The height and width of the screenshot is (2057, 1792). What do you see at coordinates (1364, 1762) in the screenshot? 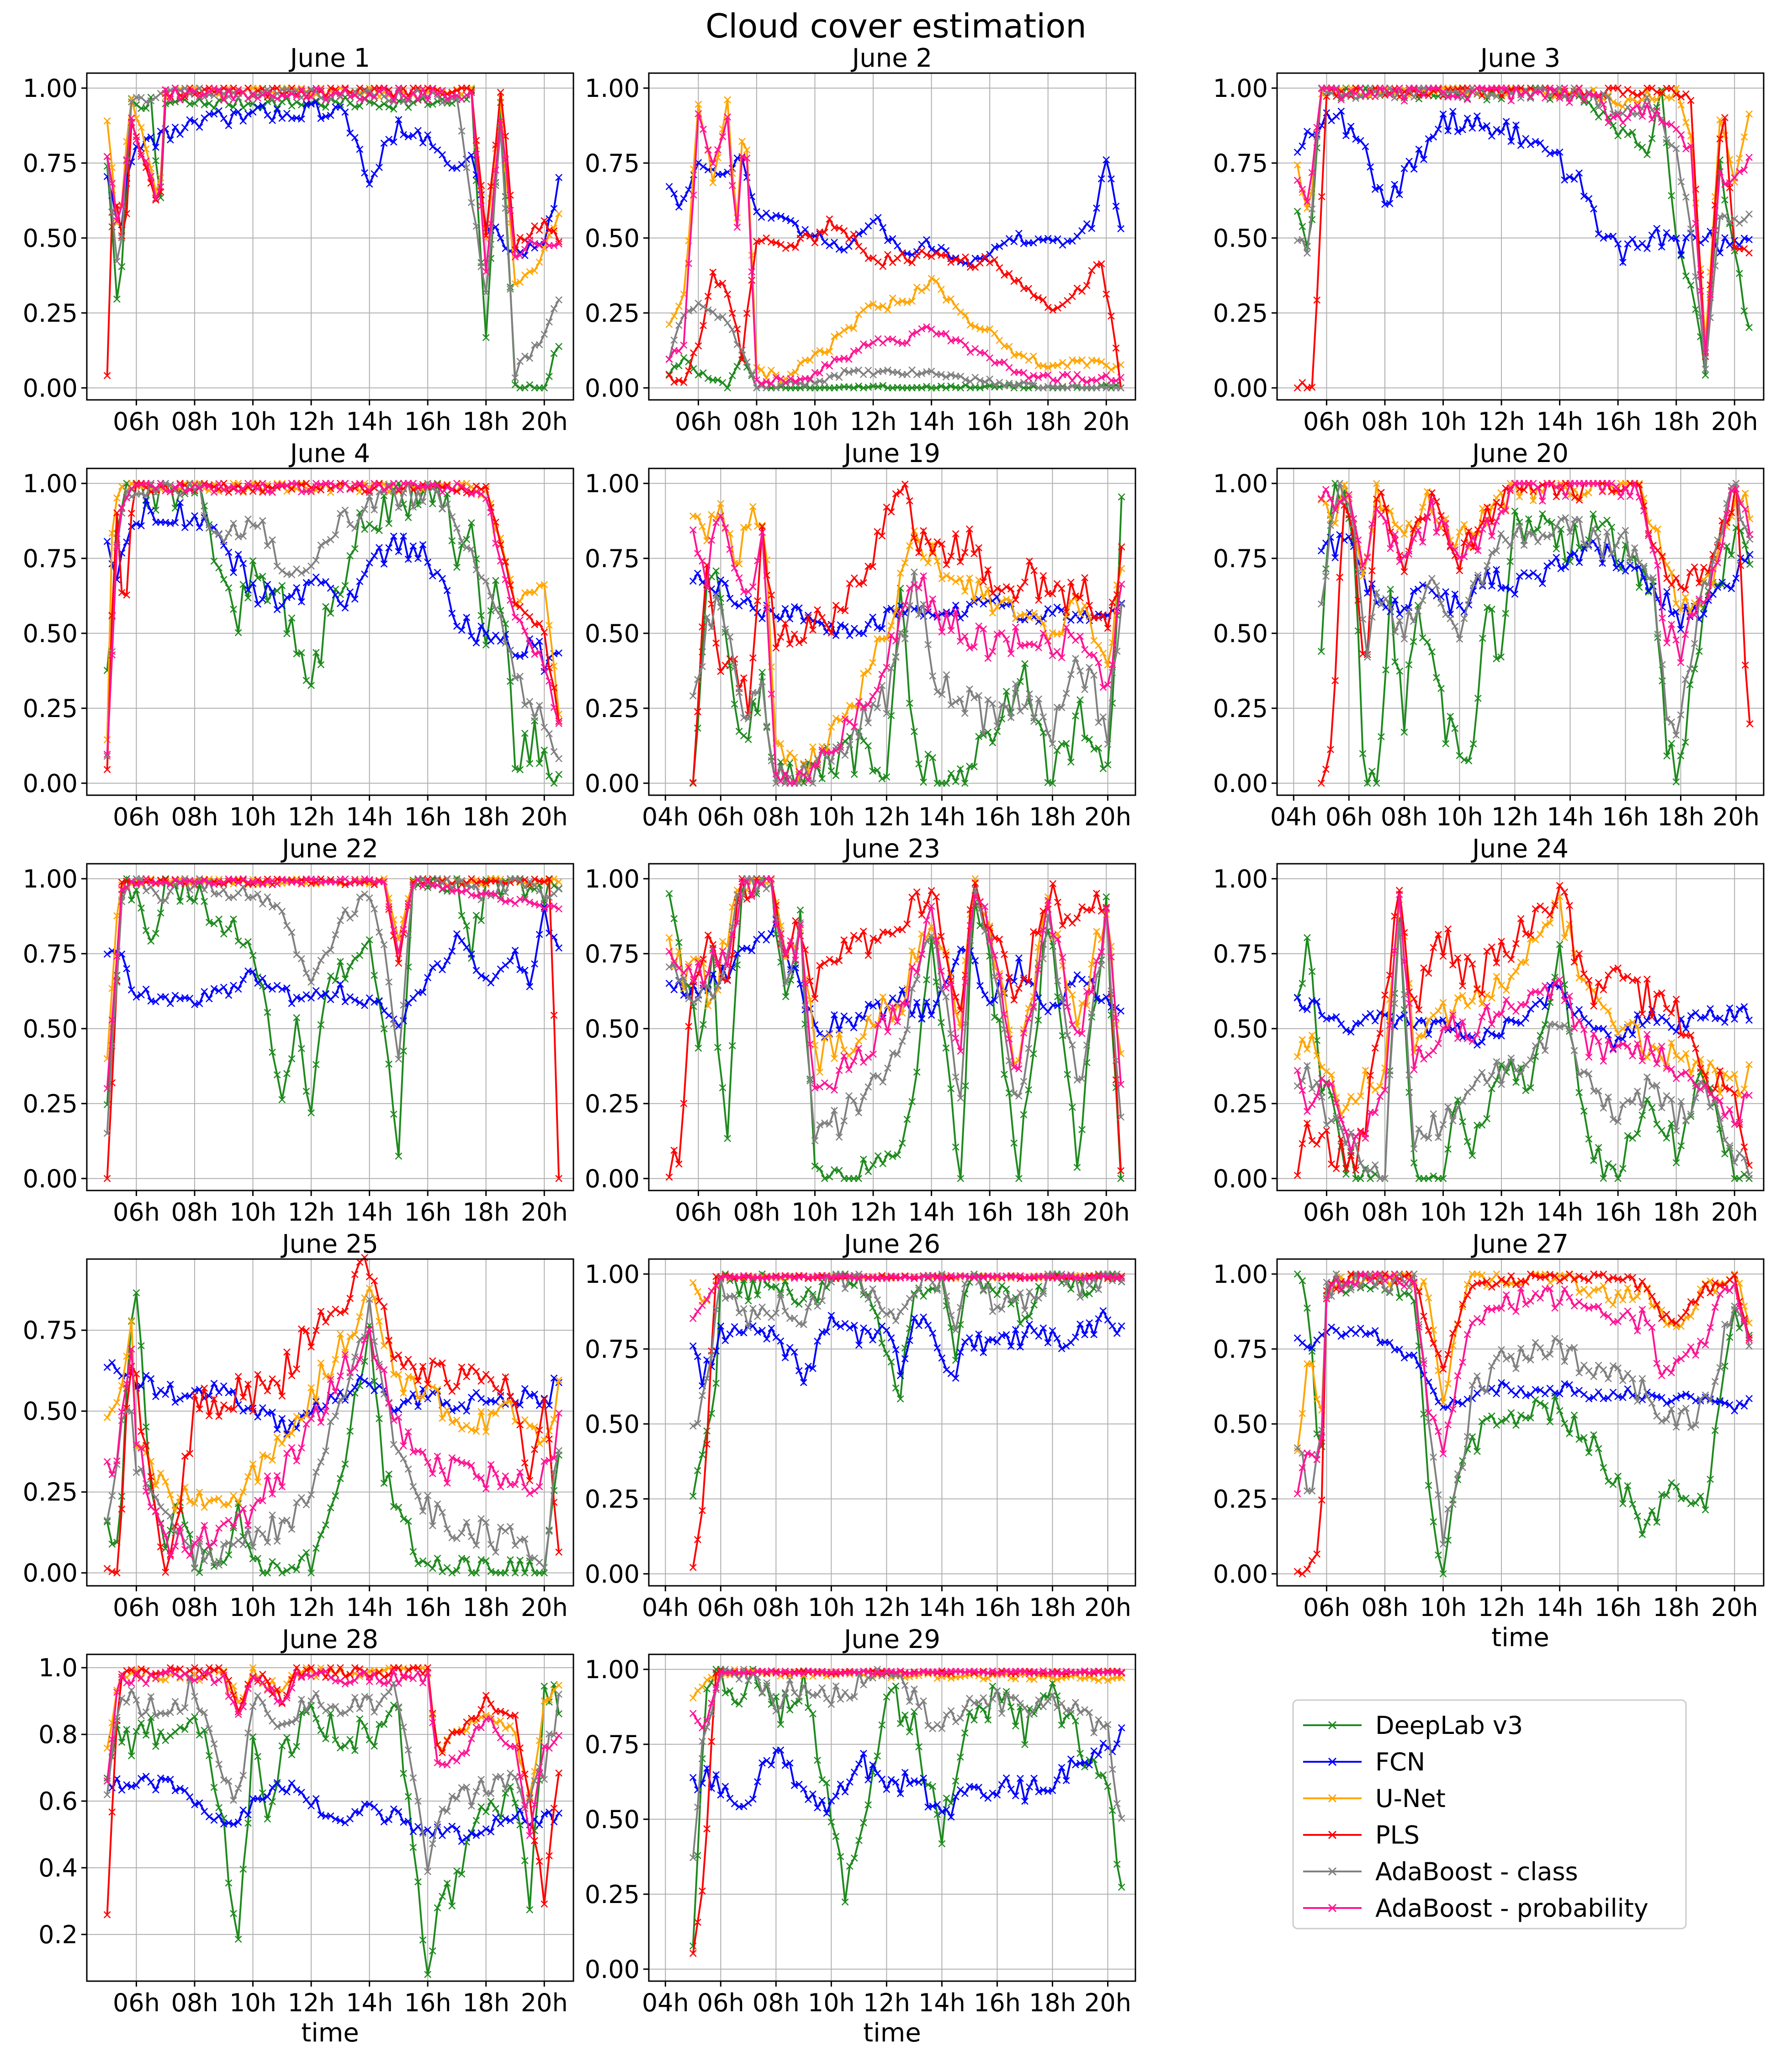
I see `legend-item-fcn: FCN` at bounding box center [1364, 1762].